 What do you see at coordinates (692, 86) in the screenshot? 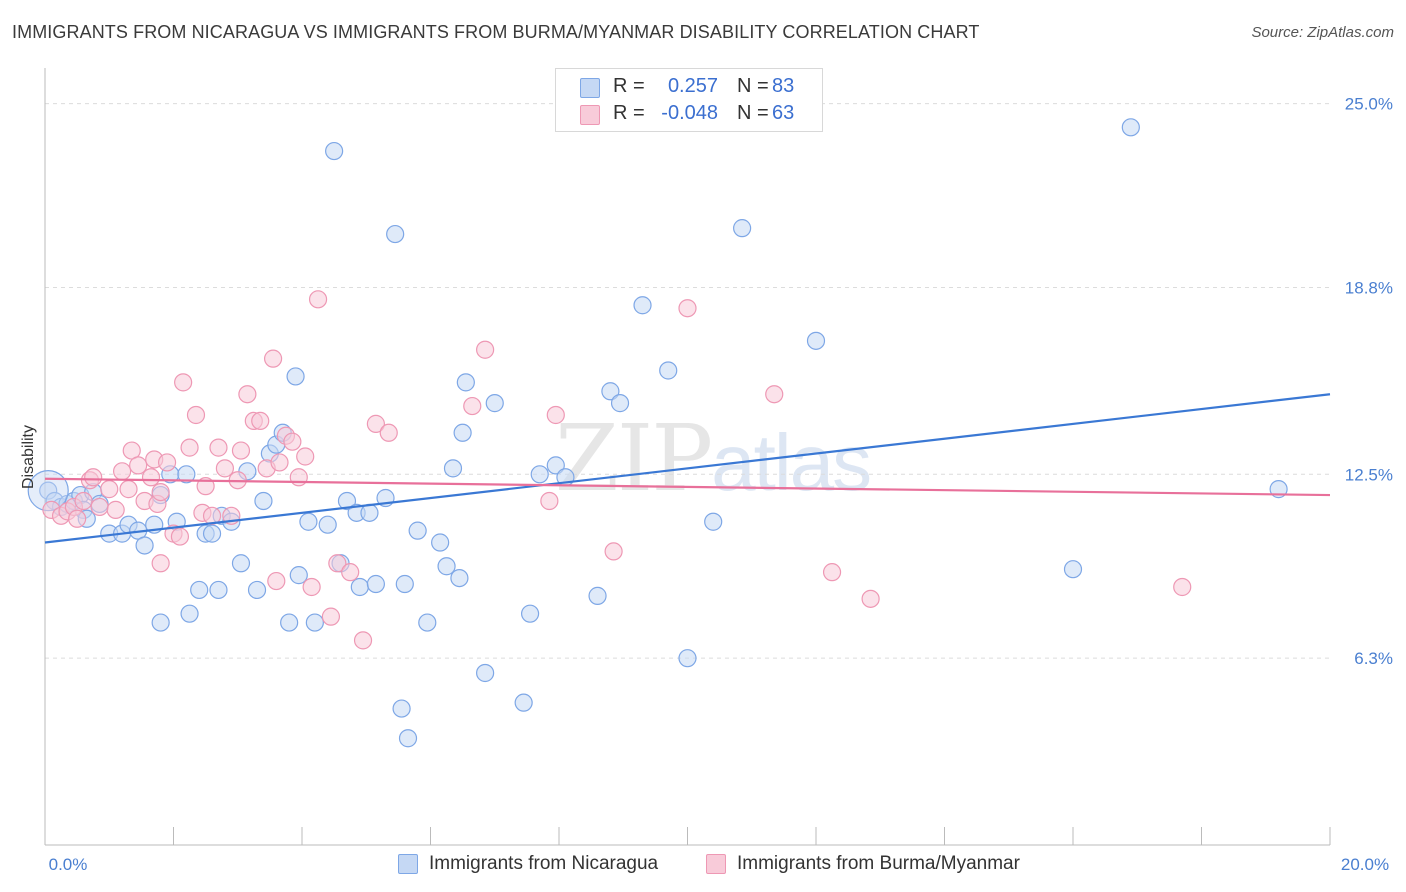
I see `legend-r-value: 0.257` at bounding box center [692, 86].